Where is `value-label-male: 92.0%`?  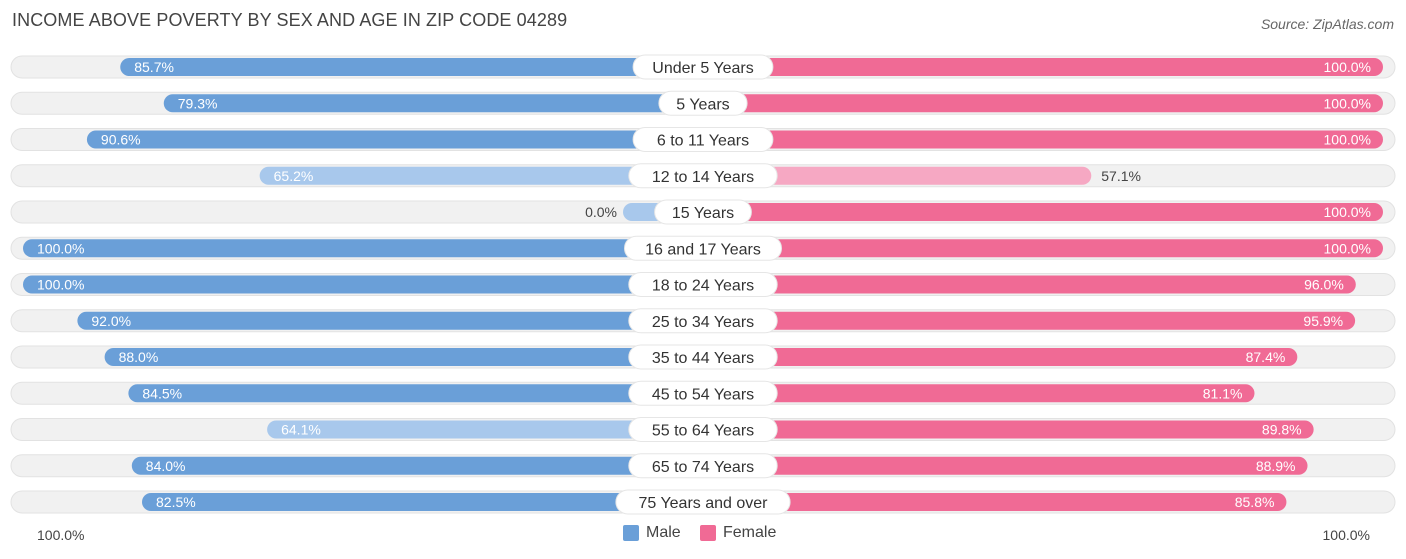 value-label-male: 92.0% is located at coordinates (111, 321).